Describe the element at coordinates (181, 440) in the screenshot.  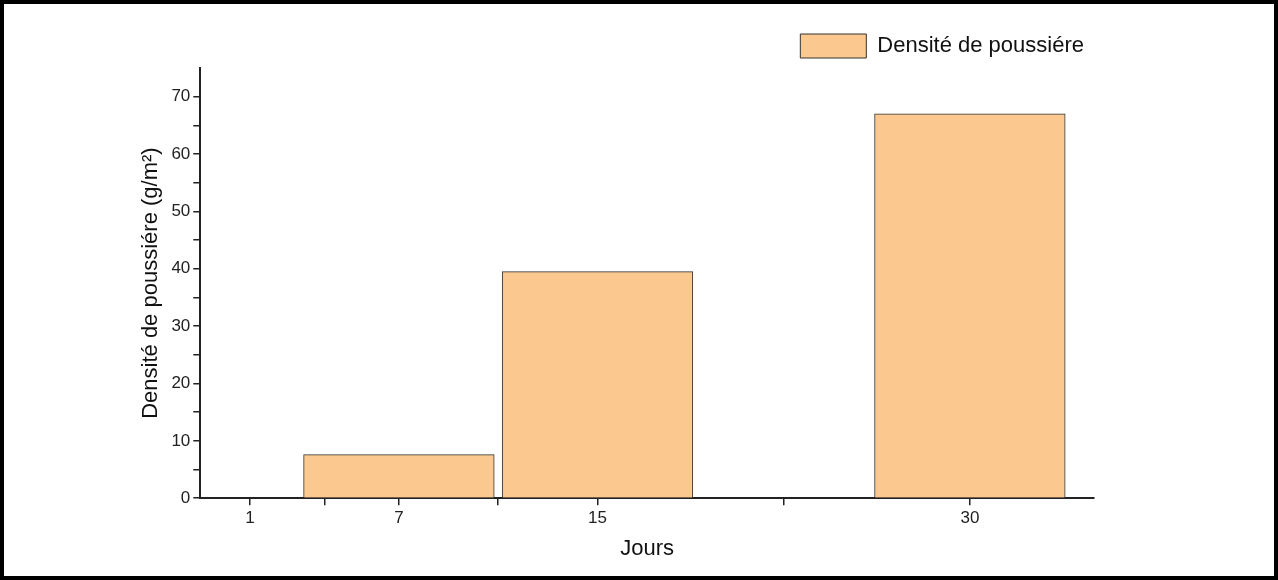
I see `y-tick-label: 10` at that location.